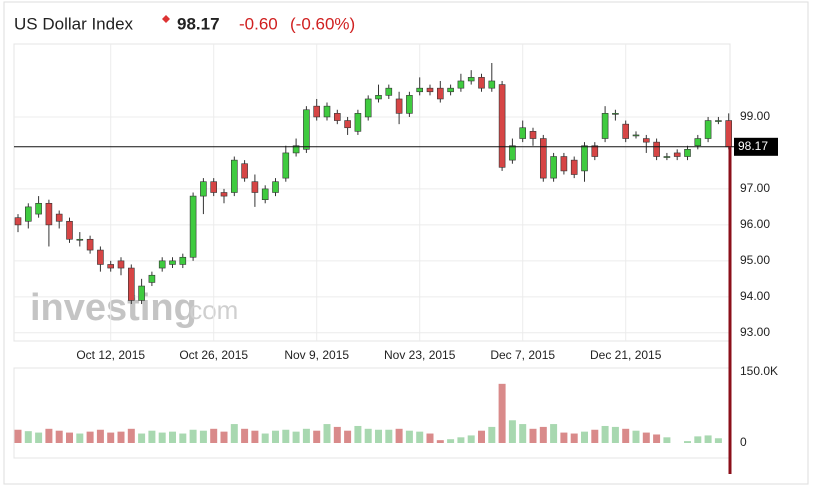  Describe the element at coordinates (166, 19) in the screenshot. I see `alert-icon` at that location.